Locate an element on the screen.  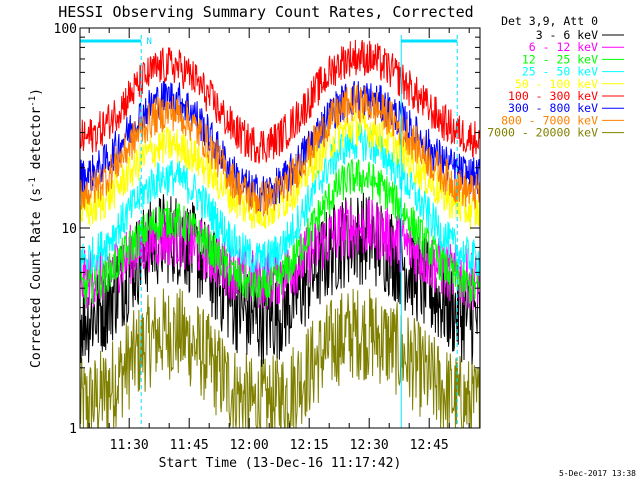
legend-entry: 300 - 800 keV is located at coordinates (553, 108).